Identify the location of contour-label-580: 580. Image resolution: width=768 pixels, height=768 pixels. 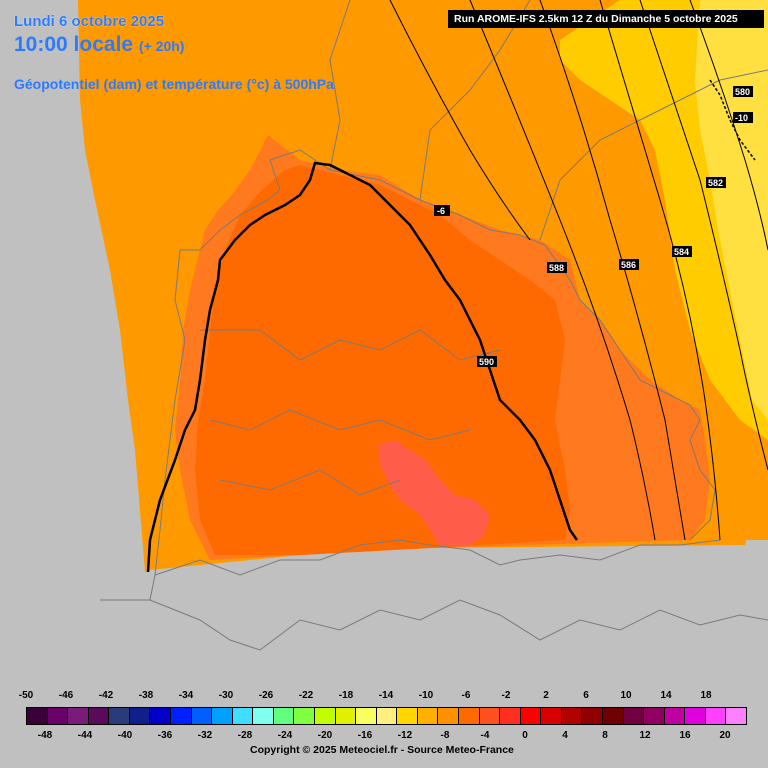
(742, 92).